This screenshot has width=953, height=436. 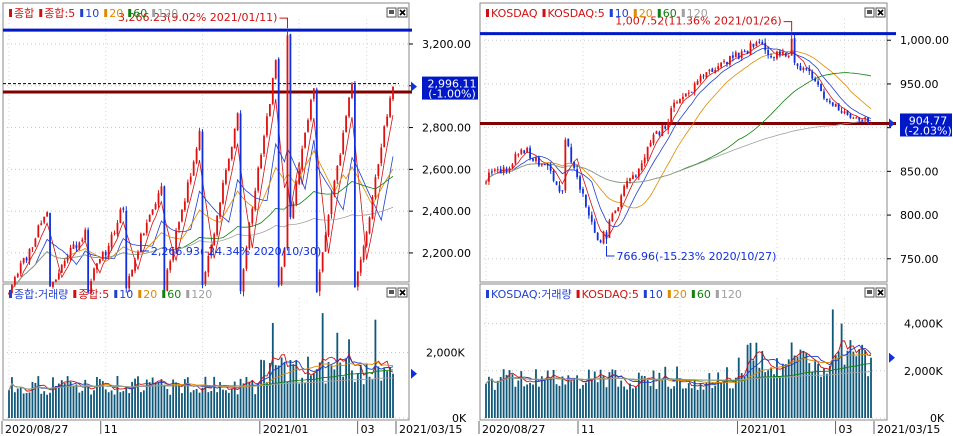 I want to click on current-price-value: 904.77, so click(x=928, y=120).